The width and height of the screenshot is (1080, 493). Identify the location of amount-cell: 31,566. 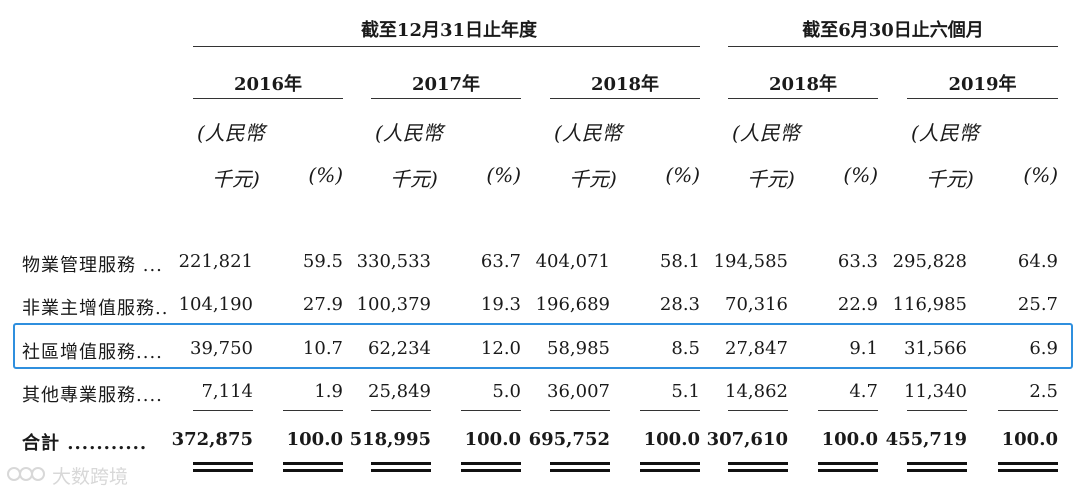
(935, 348).